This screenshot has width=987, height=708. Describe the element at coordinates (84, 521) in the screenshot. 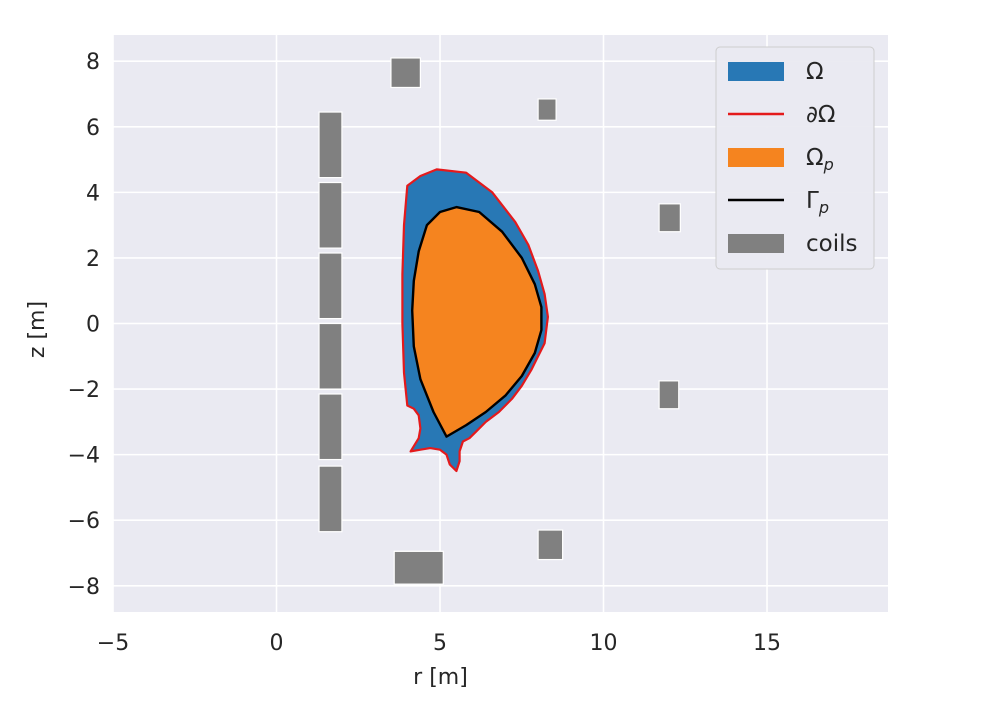

I see `y-tick-label: −6` at that location.